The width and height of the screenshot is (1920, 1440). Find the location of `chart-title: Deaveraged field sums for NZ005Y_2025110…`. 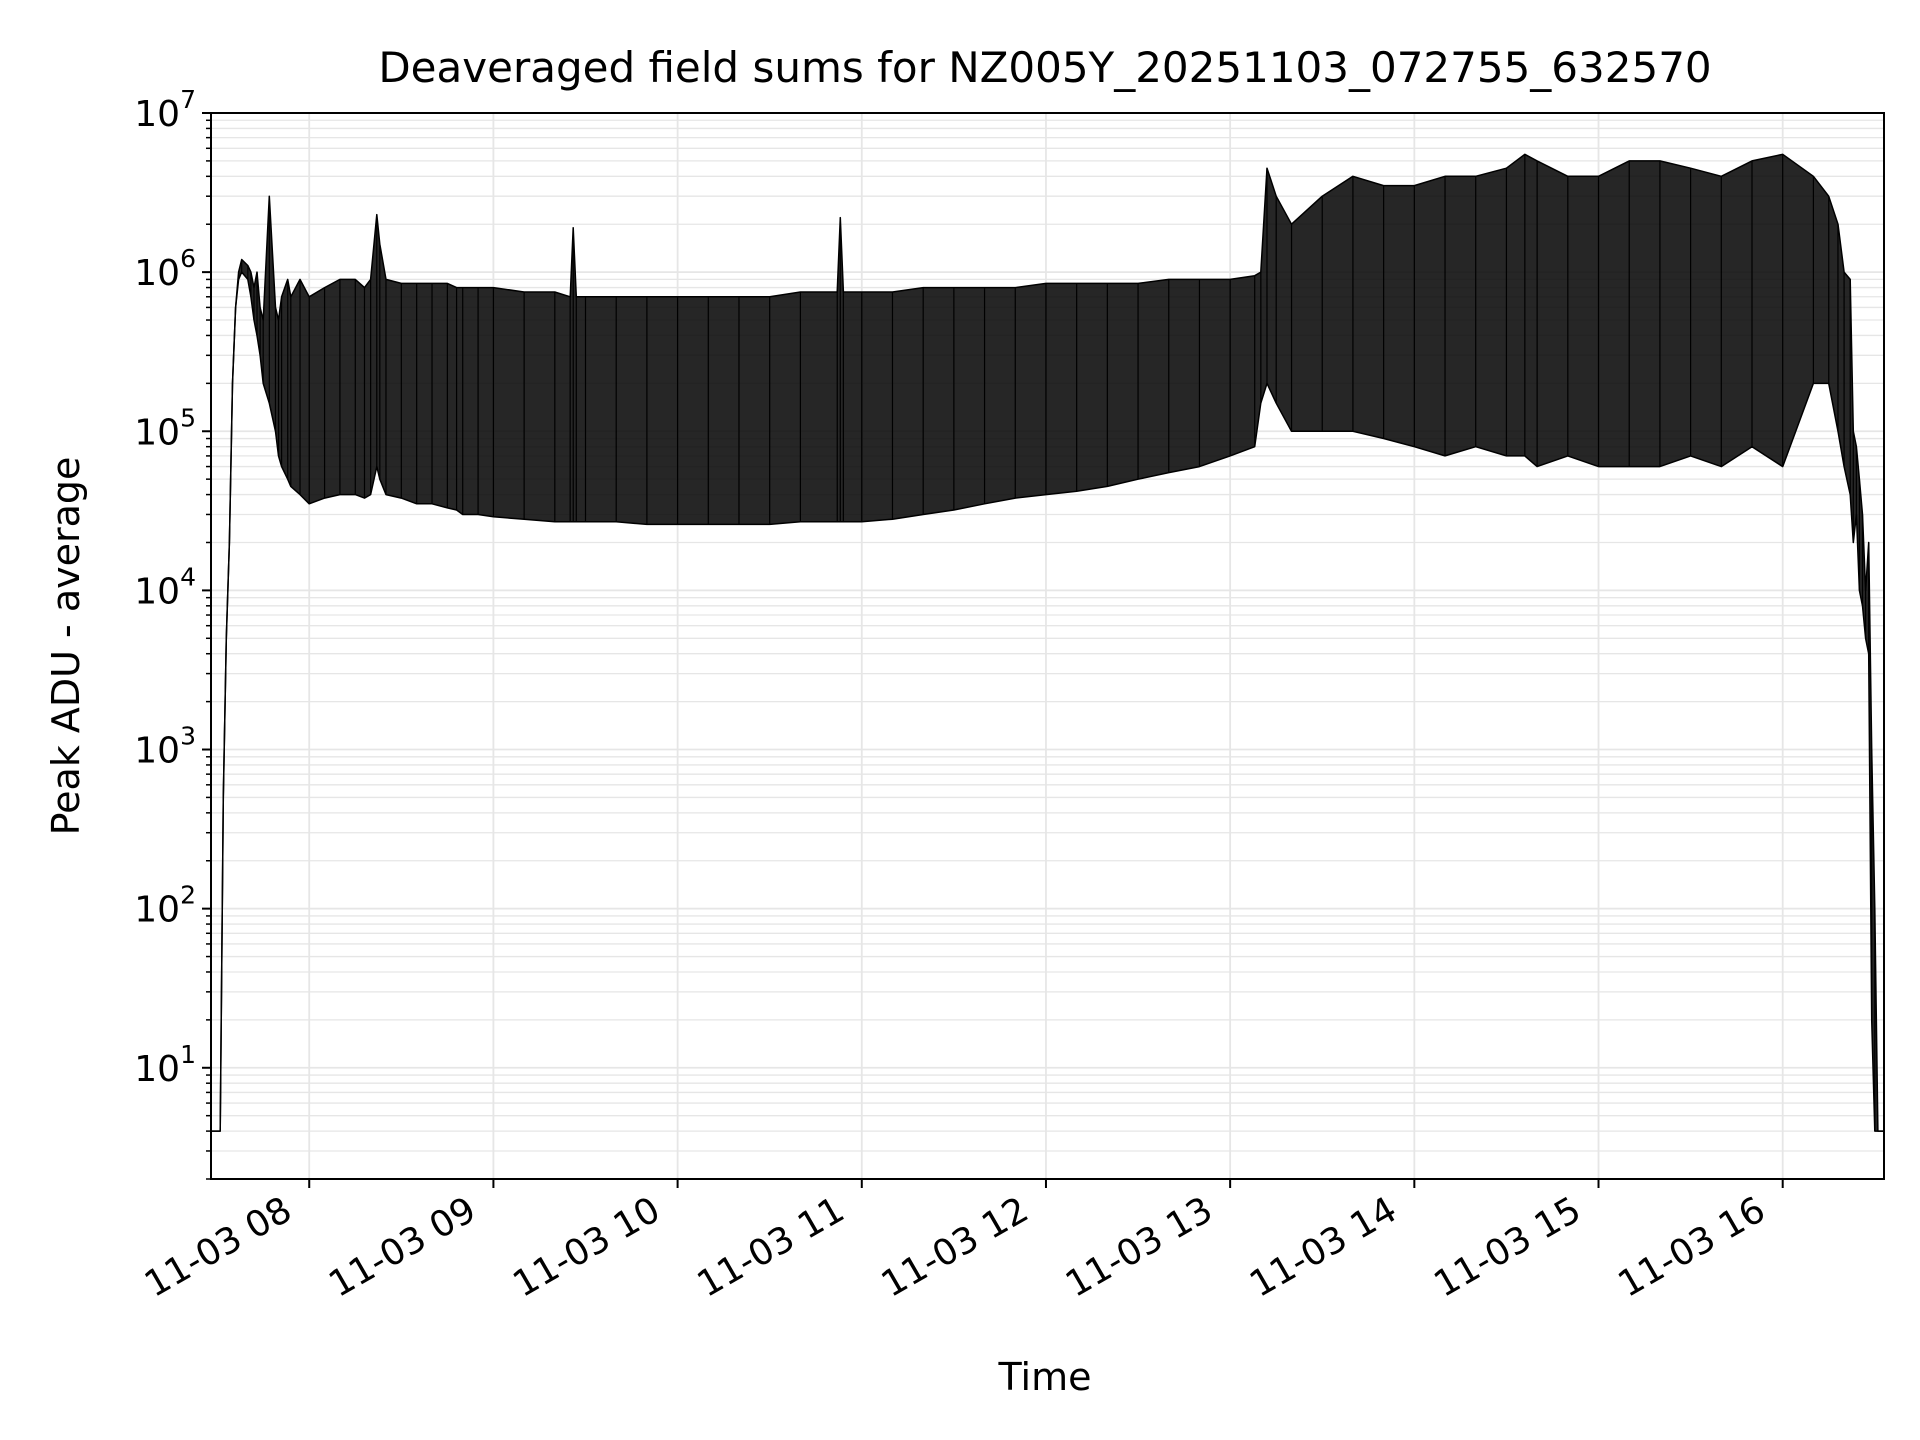

chart-title: Deaveraged field sums for NZ005Y_2025110… is located at coordinates (1044, 67).